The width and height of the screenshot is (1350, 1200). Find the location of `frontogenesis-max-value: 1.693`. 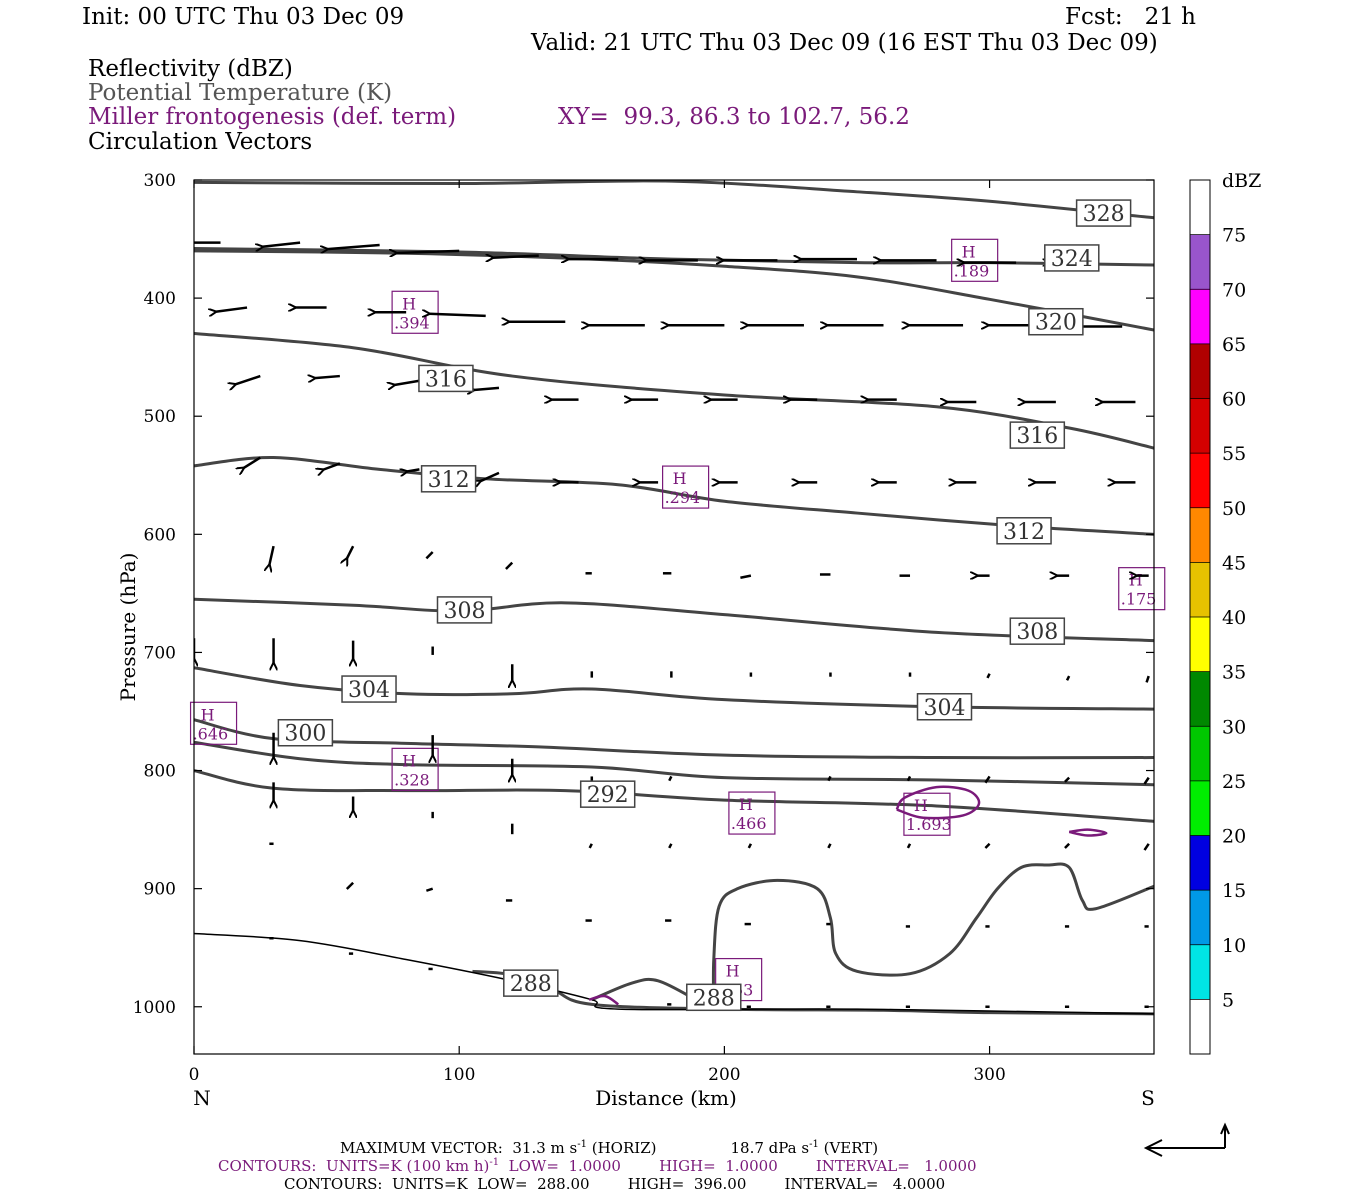

frontogenesis-max-value: 1.693 is located at coordinates (929, 824).